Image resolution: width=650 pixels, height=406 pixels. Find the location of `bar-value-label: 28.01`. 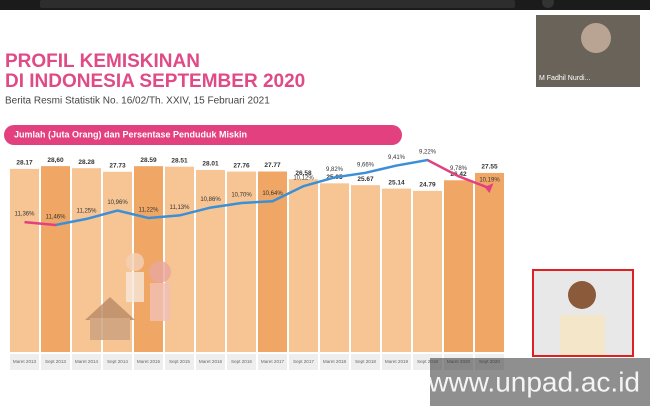

bar-value-label: 28.01 is located at coordinates (210, 164).